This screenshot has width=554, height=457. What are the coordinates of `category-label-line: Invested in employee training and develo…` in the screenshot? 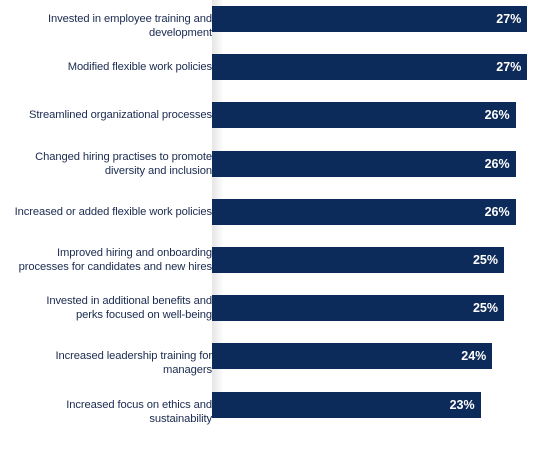 It's located at (130, 26).